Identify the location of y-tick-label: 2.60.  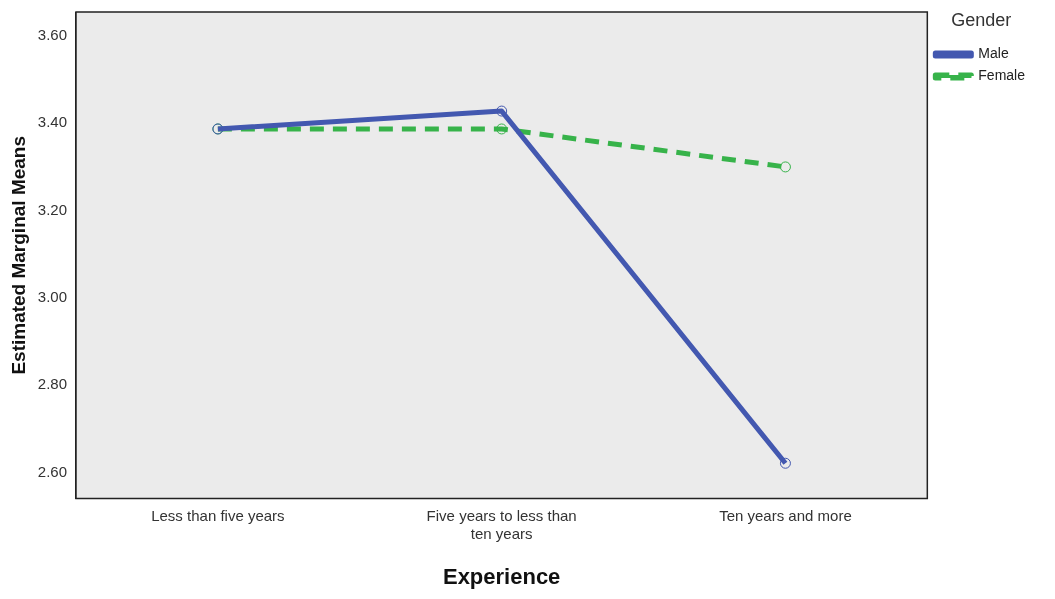
(52, 471).